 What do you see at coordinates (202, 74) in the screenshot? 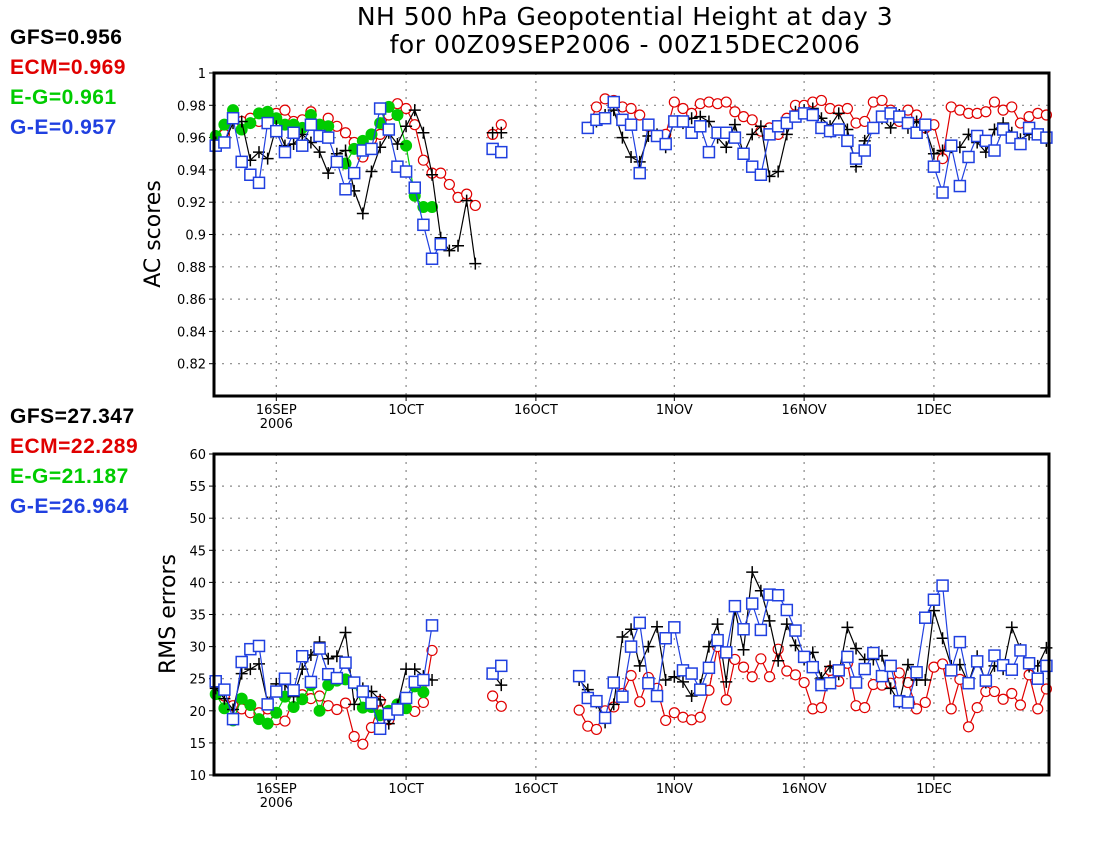
I see `ytick-label: 1` at bounding box center [202, 74].